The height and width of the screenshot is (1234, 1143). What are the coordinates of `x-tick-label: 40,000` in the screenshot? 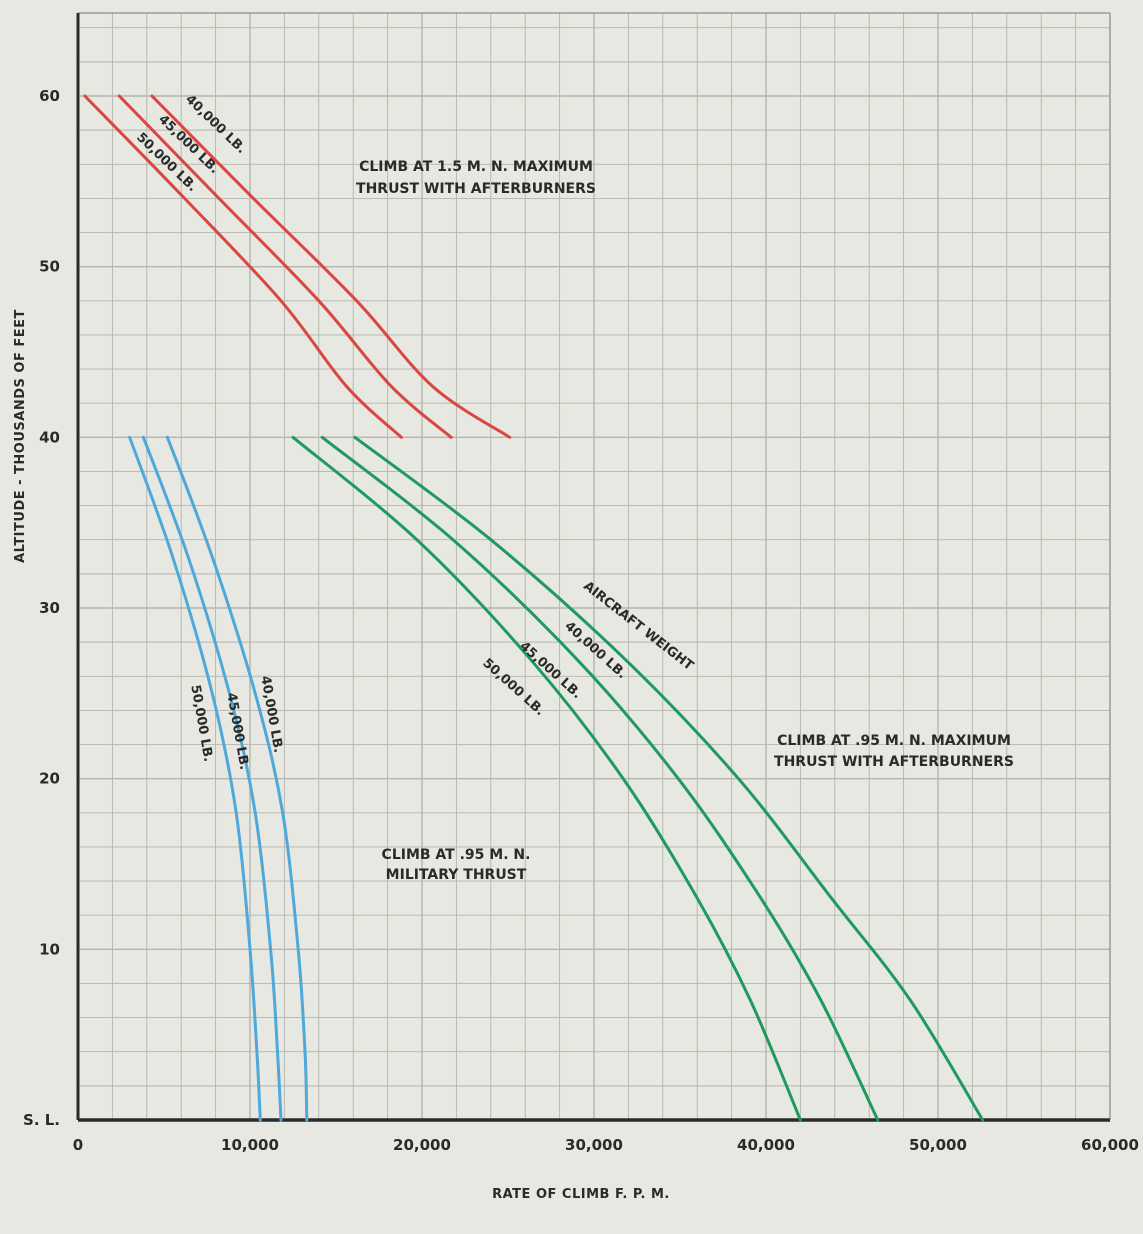 It's located at (766, 1145).